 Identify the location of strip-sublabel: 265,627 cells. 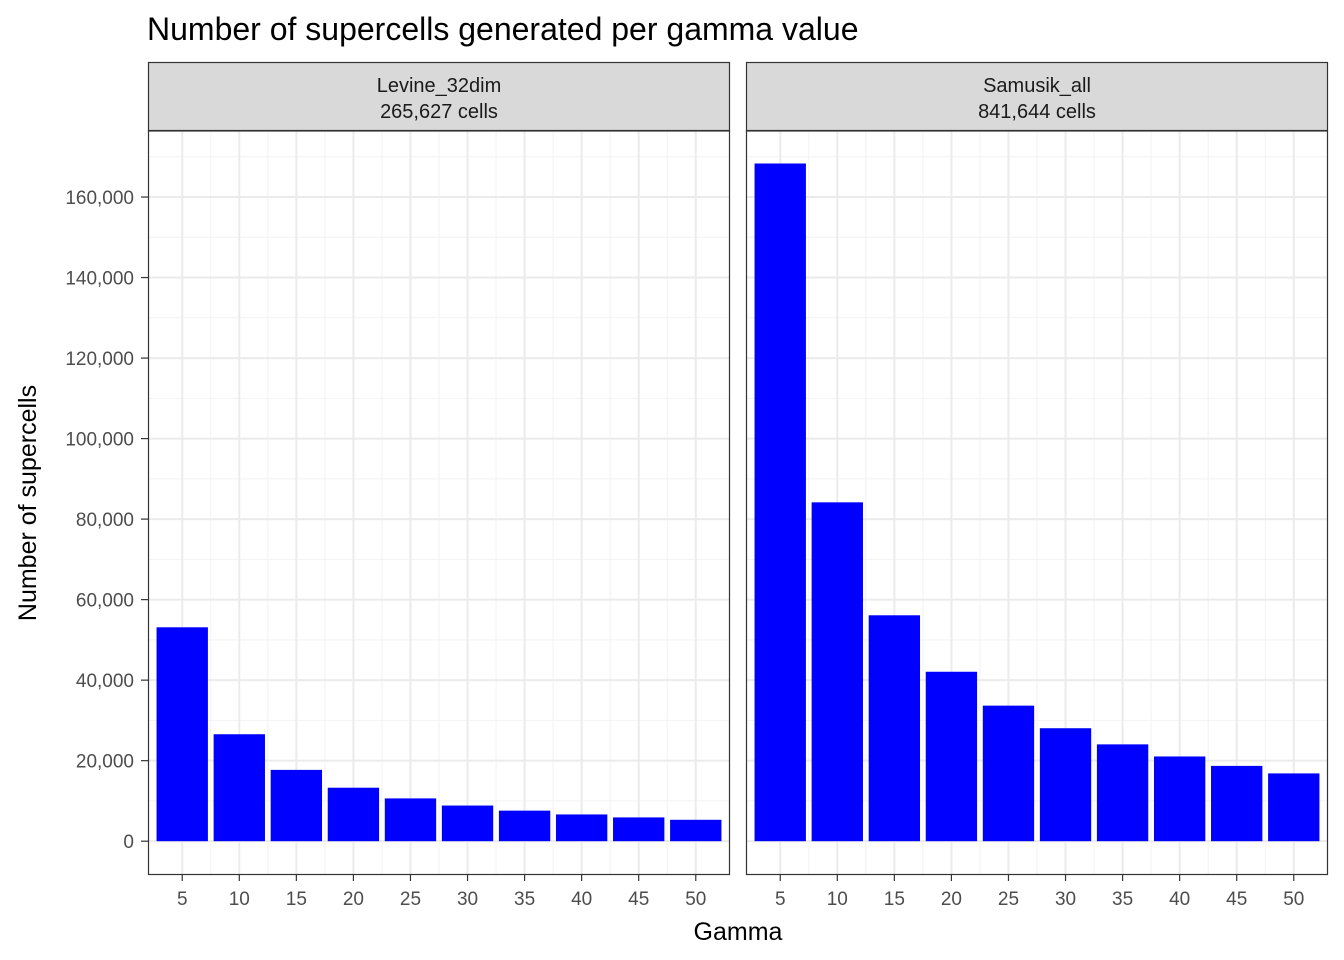
(439, 112).